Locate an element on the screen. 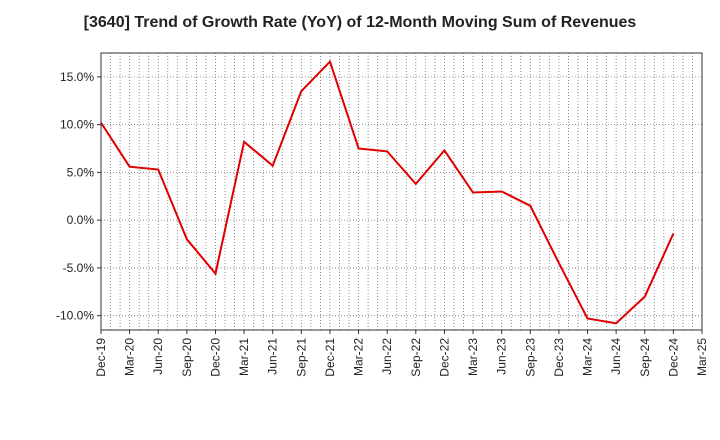 The width and height of the screenshot is (720, 440). x-tick-label: Mar-22 is located at coordinates (359, 357).